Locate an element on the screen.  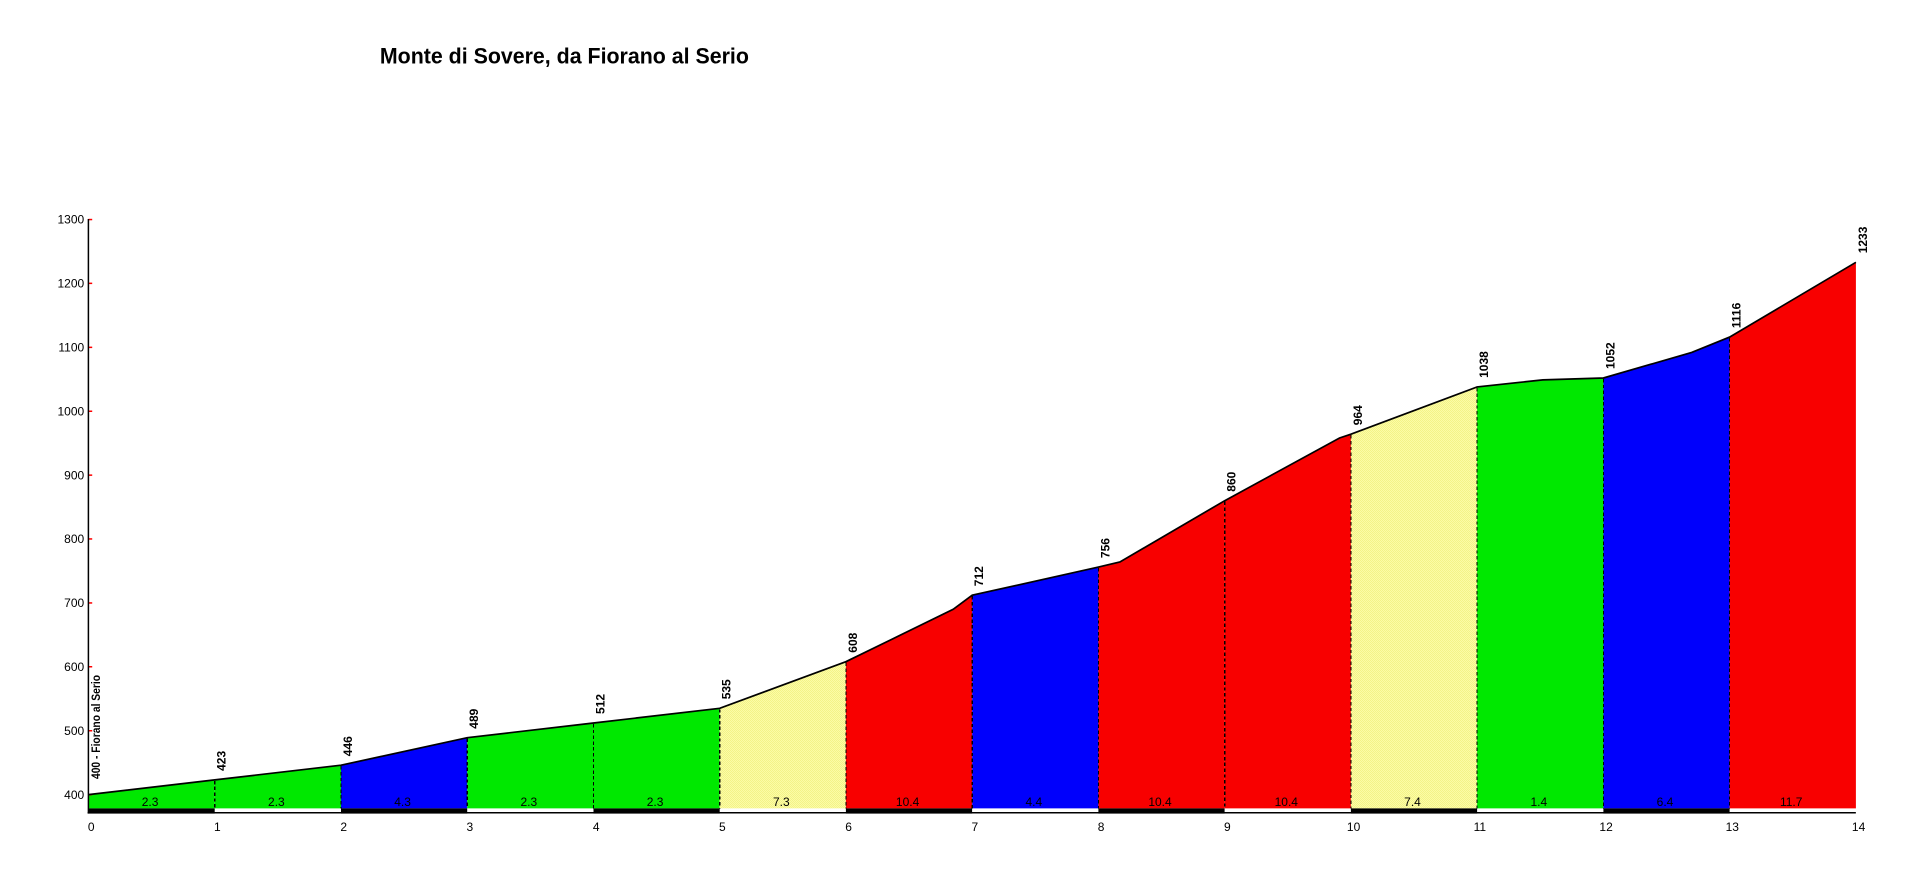
svg-text: 700 is located at coordinates (74, 603).